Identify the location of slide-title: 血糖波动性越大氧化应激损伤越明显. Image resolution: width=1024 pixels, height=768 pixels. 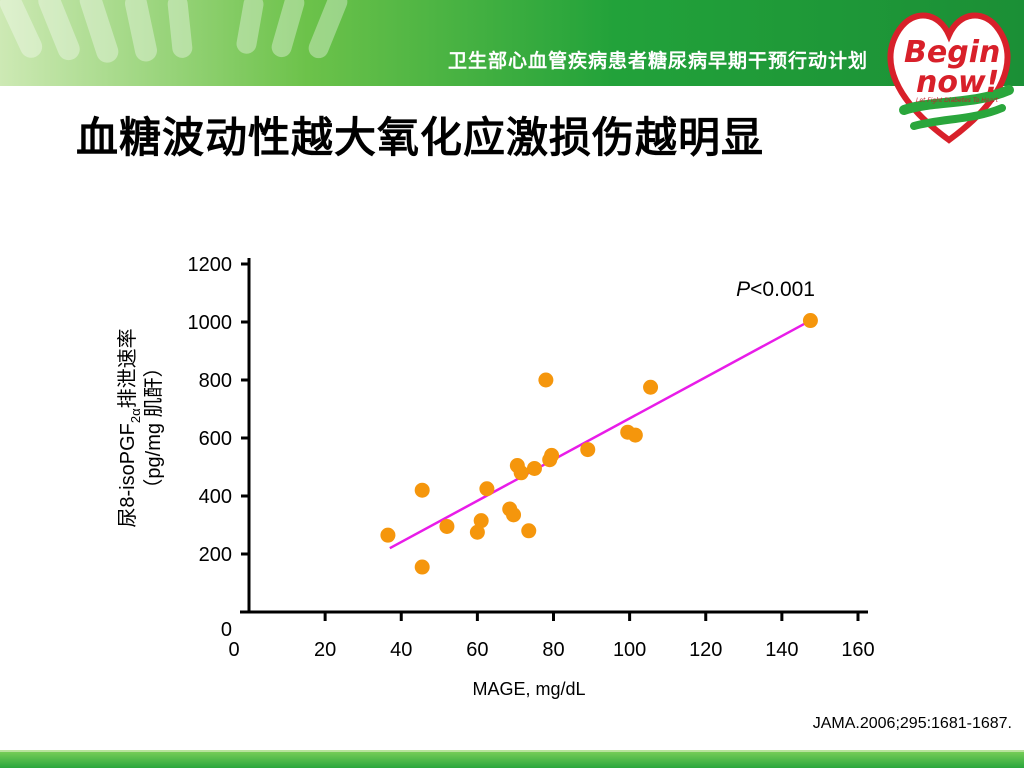
(420, 137).